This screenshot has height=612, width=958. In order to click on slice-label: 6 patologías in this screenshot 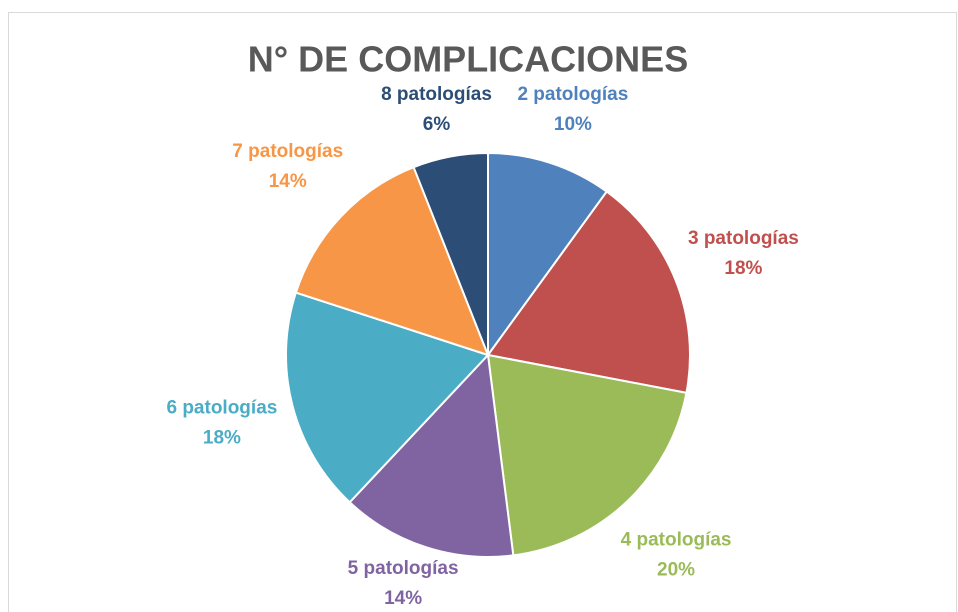, I will do `click(221, 407)`.